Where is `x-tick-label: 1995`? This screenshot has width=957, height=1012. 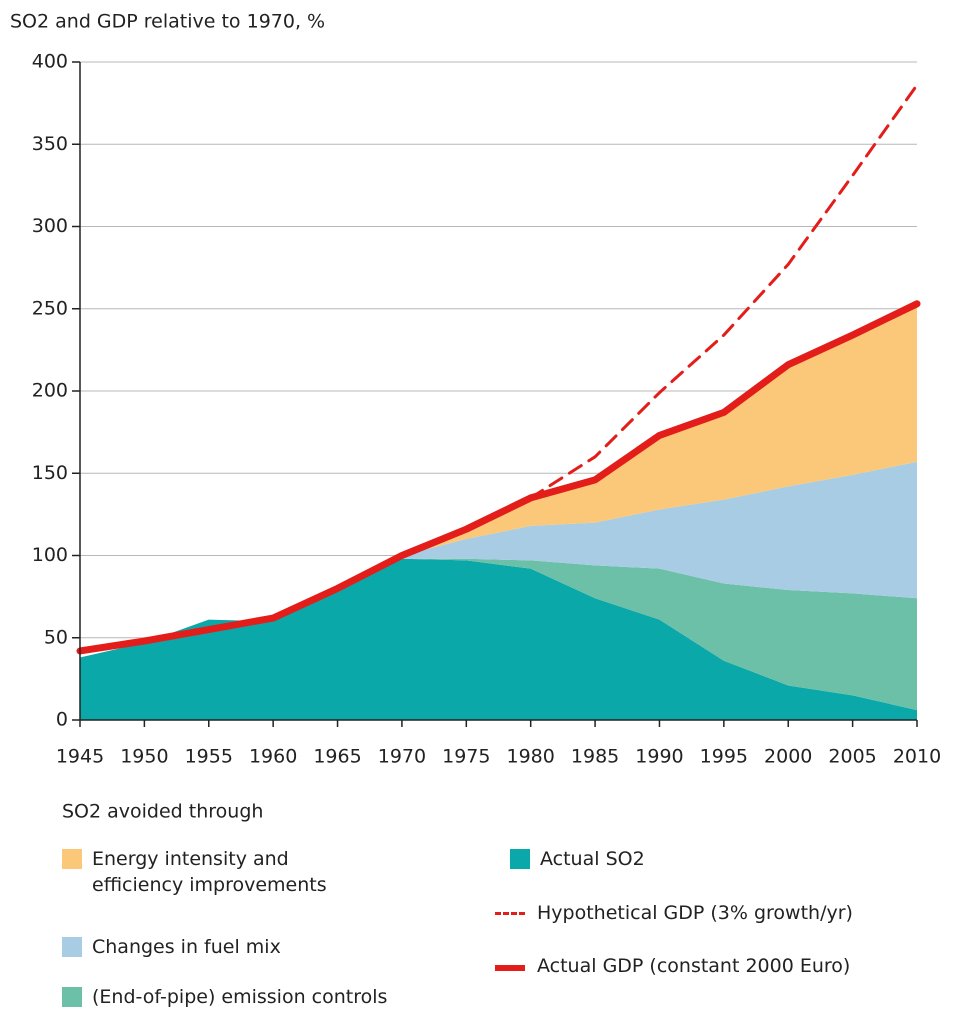 x-tick-label: 1995 is located at coordinates (724, 757).